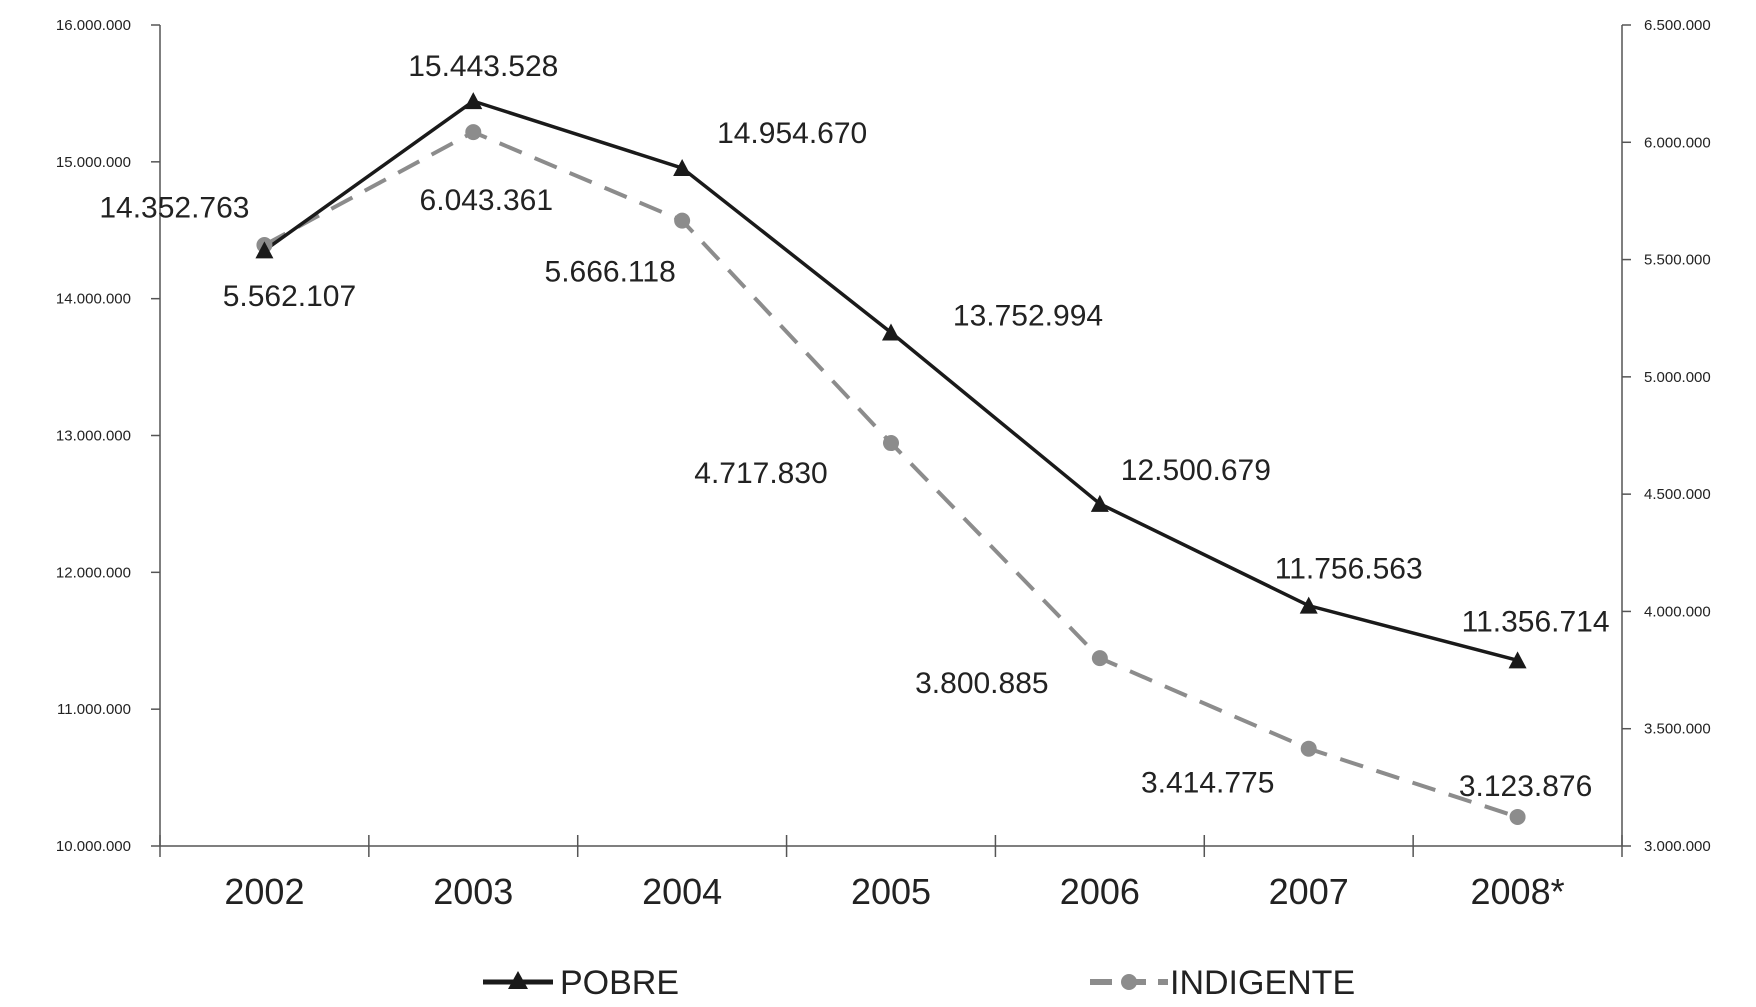 Image resolution: width=1756 pixels, height=1007 pixels. I want to click on indigente-data-label: 4.717.830, so click(760, 473).